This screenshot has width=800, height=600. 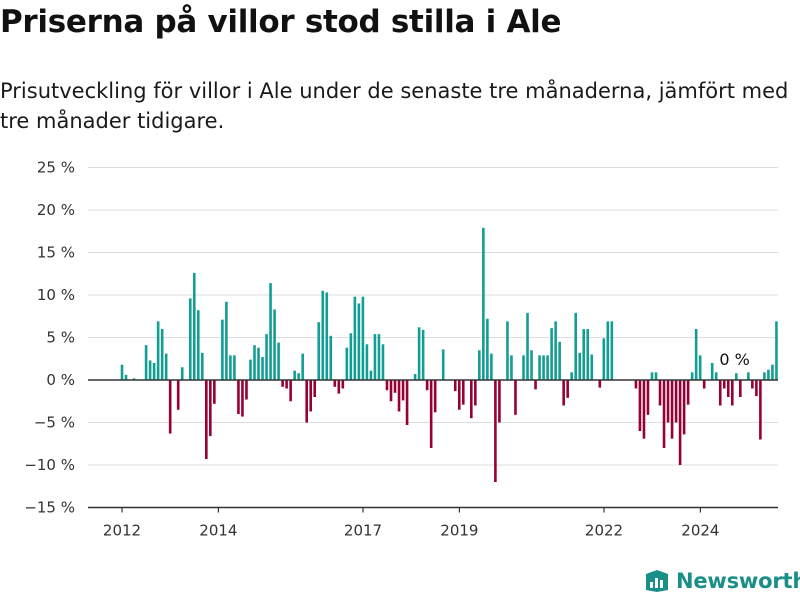 I want to click on annotation: 0 %, so click(x=734, y=359).